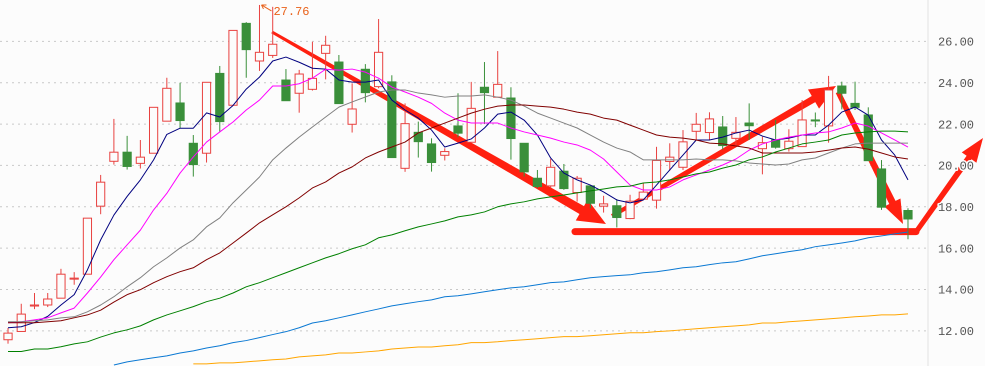 Image resolution: width=985 pixels, height=366 pixels. What do you see at coordinates (956, 207) in the screenshot?
I see `y-tick-label: 18.00` at bounding box center [956, 207].